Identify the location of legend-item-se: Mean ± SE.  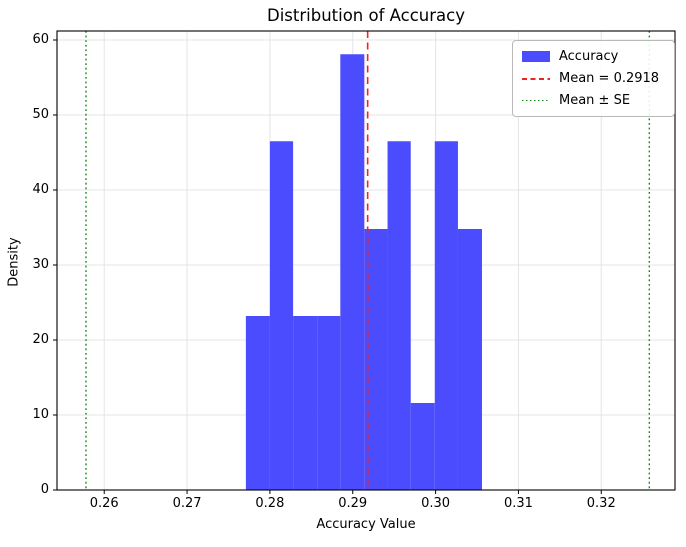
(593, 100).